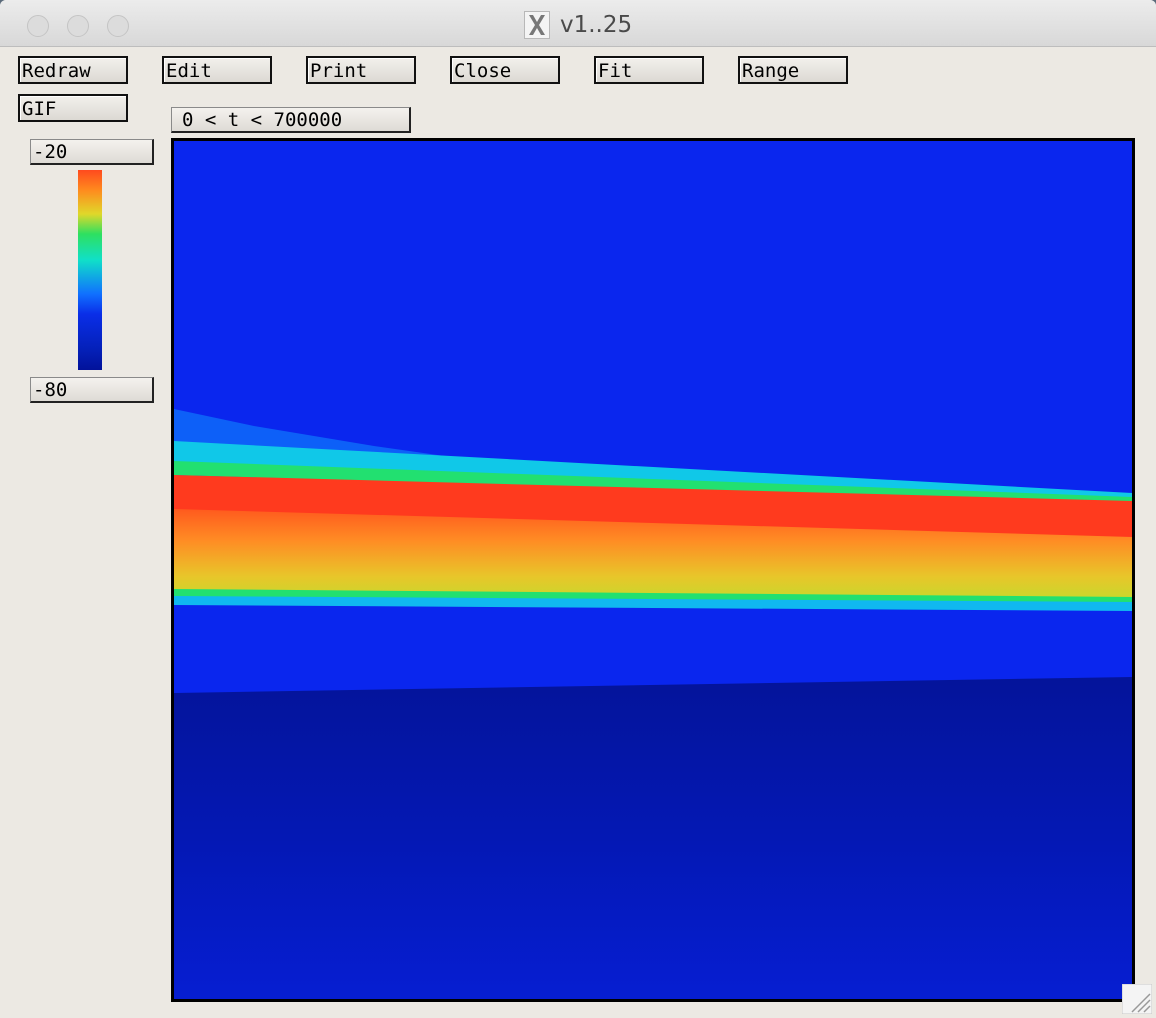  Describe the element at coordinates (653, 507) in the screenshot. I see `red-band` at that location.